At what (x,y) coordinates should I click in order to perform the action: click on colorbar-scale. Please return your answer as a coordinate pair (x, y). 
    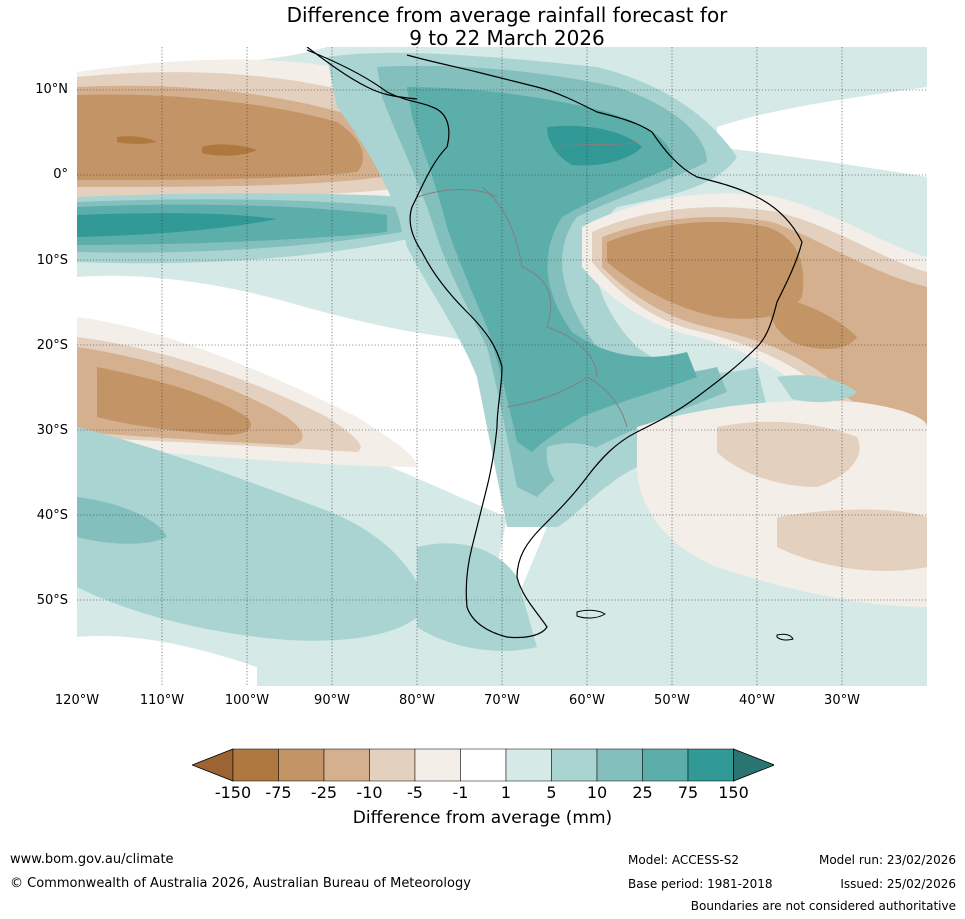
    Looking at the image, I should click on (483, 765).